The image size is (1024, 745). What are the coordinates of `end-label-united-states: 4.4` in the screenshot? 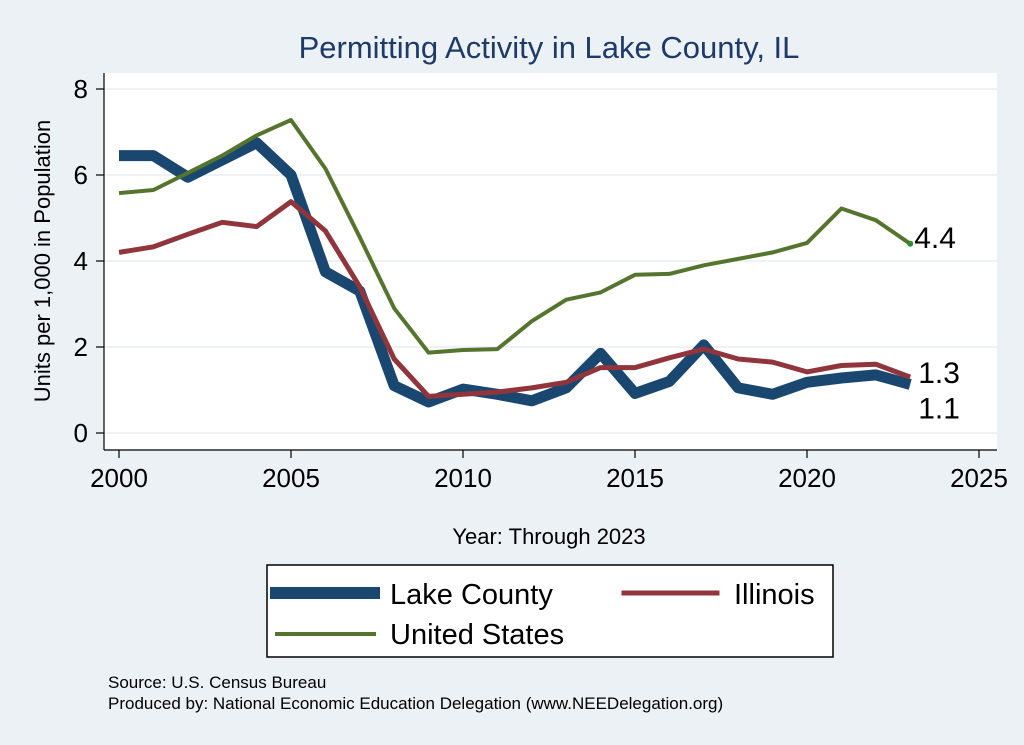 It's located at (935, 238).